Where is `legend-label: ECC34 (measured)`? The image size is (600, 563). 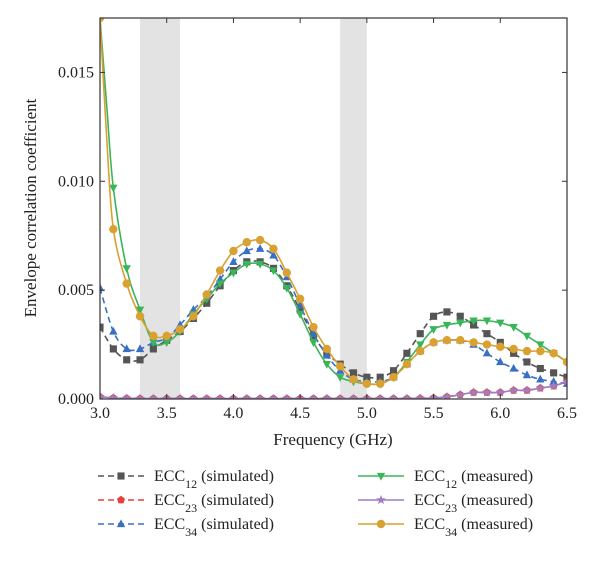
legend-label: ECC34 (measured) is located at coordinates (473, 527).